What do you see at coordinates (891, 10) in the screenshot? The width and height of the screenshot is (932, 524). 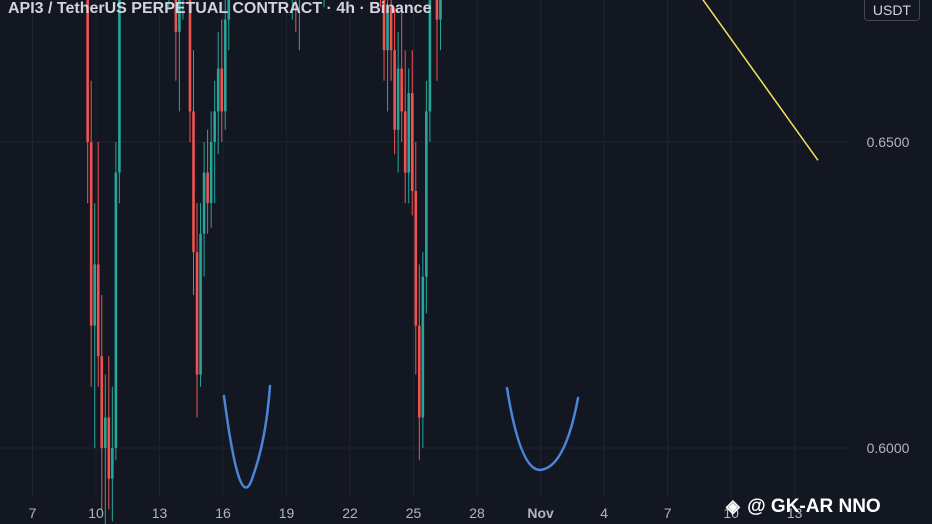 I see `currency-selector: USDT` at bounding box center [891, 10].